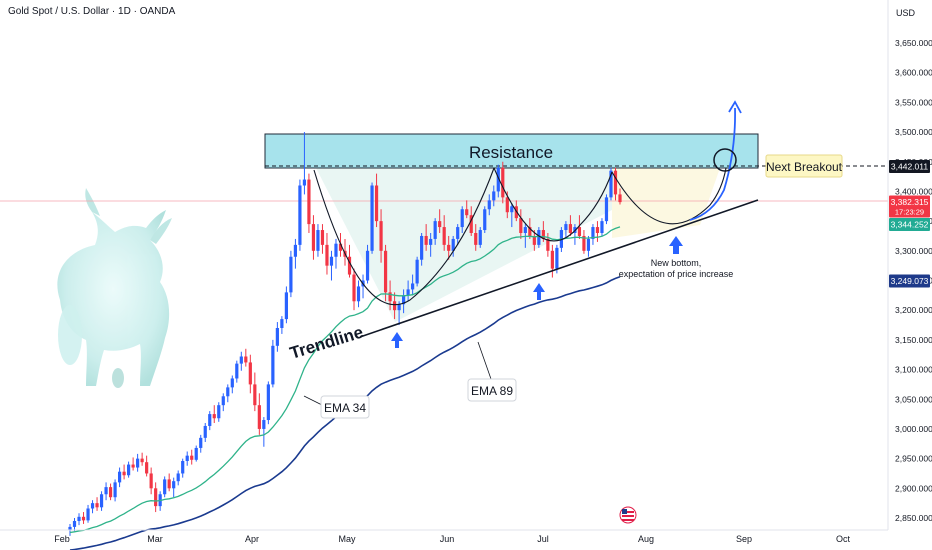 The width and height of the screenshot is (932, 550). I want to click on ema89-callout, so click(492, 390).